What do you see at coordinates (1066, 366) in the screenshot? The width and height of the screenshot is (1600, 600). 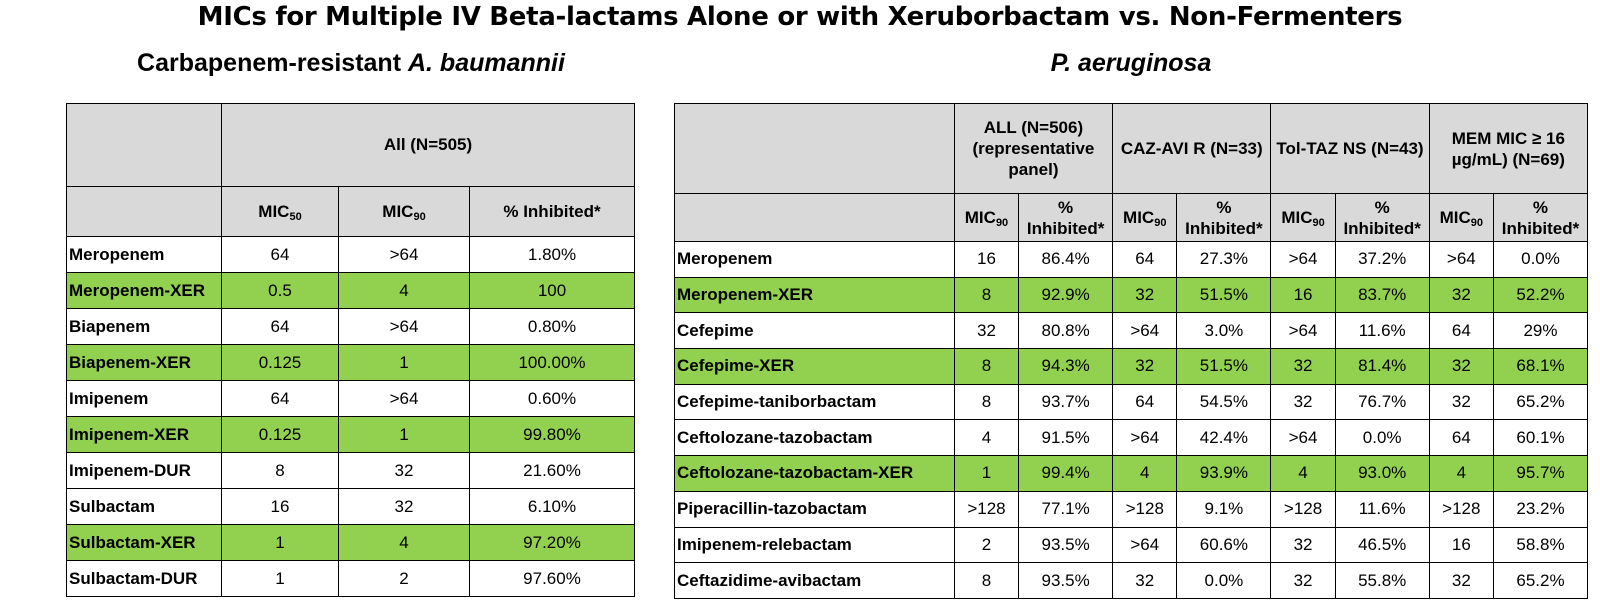 I see `table-cell: 94.3%` at bounding box center [1066, 366].